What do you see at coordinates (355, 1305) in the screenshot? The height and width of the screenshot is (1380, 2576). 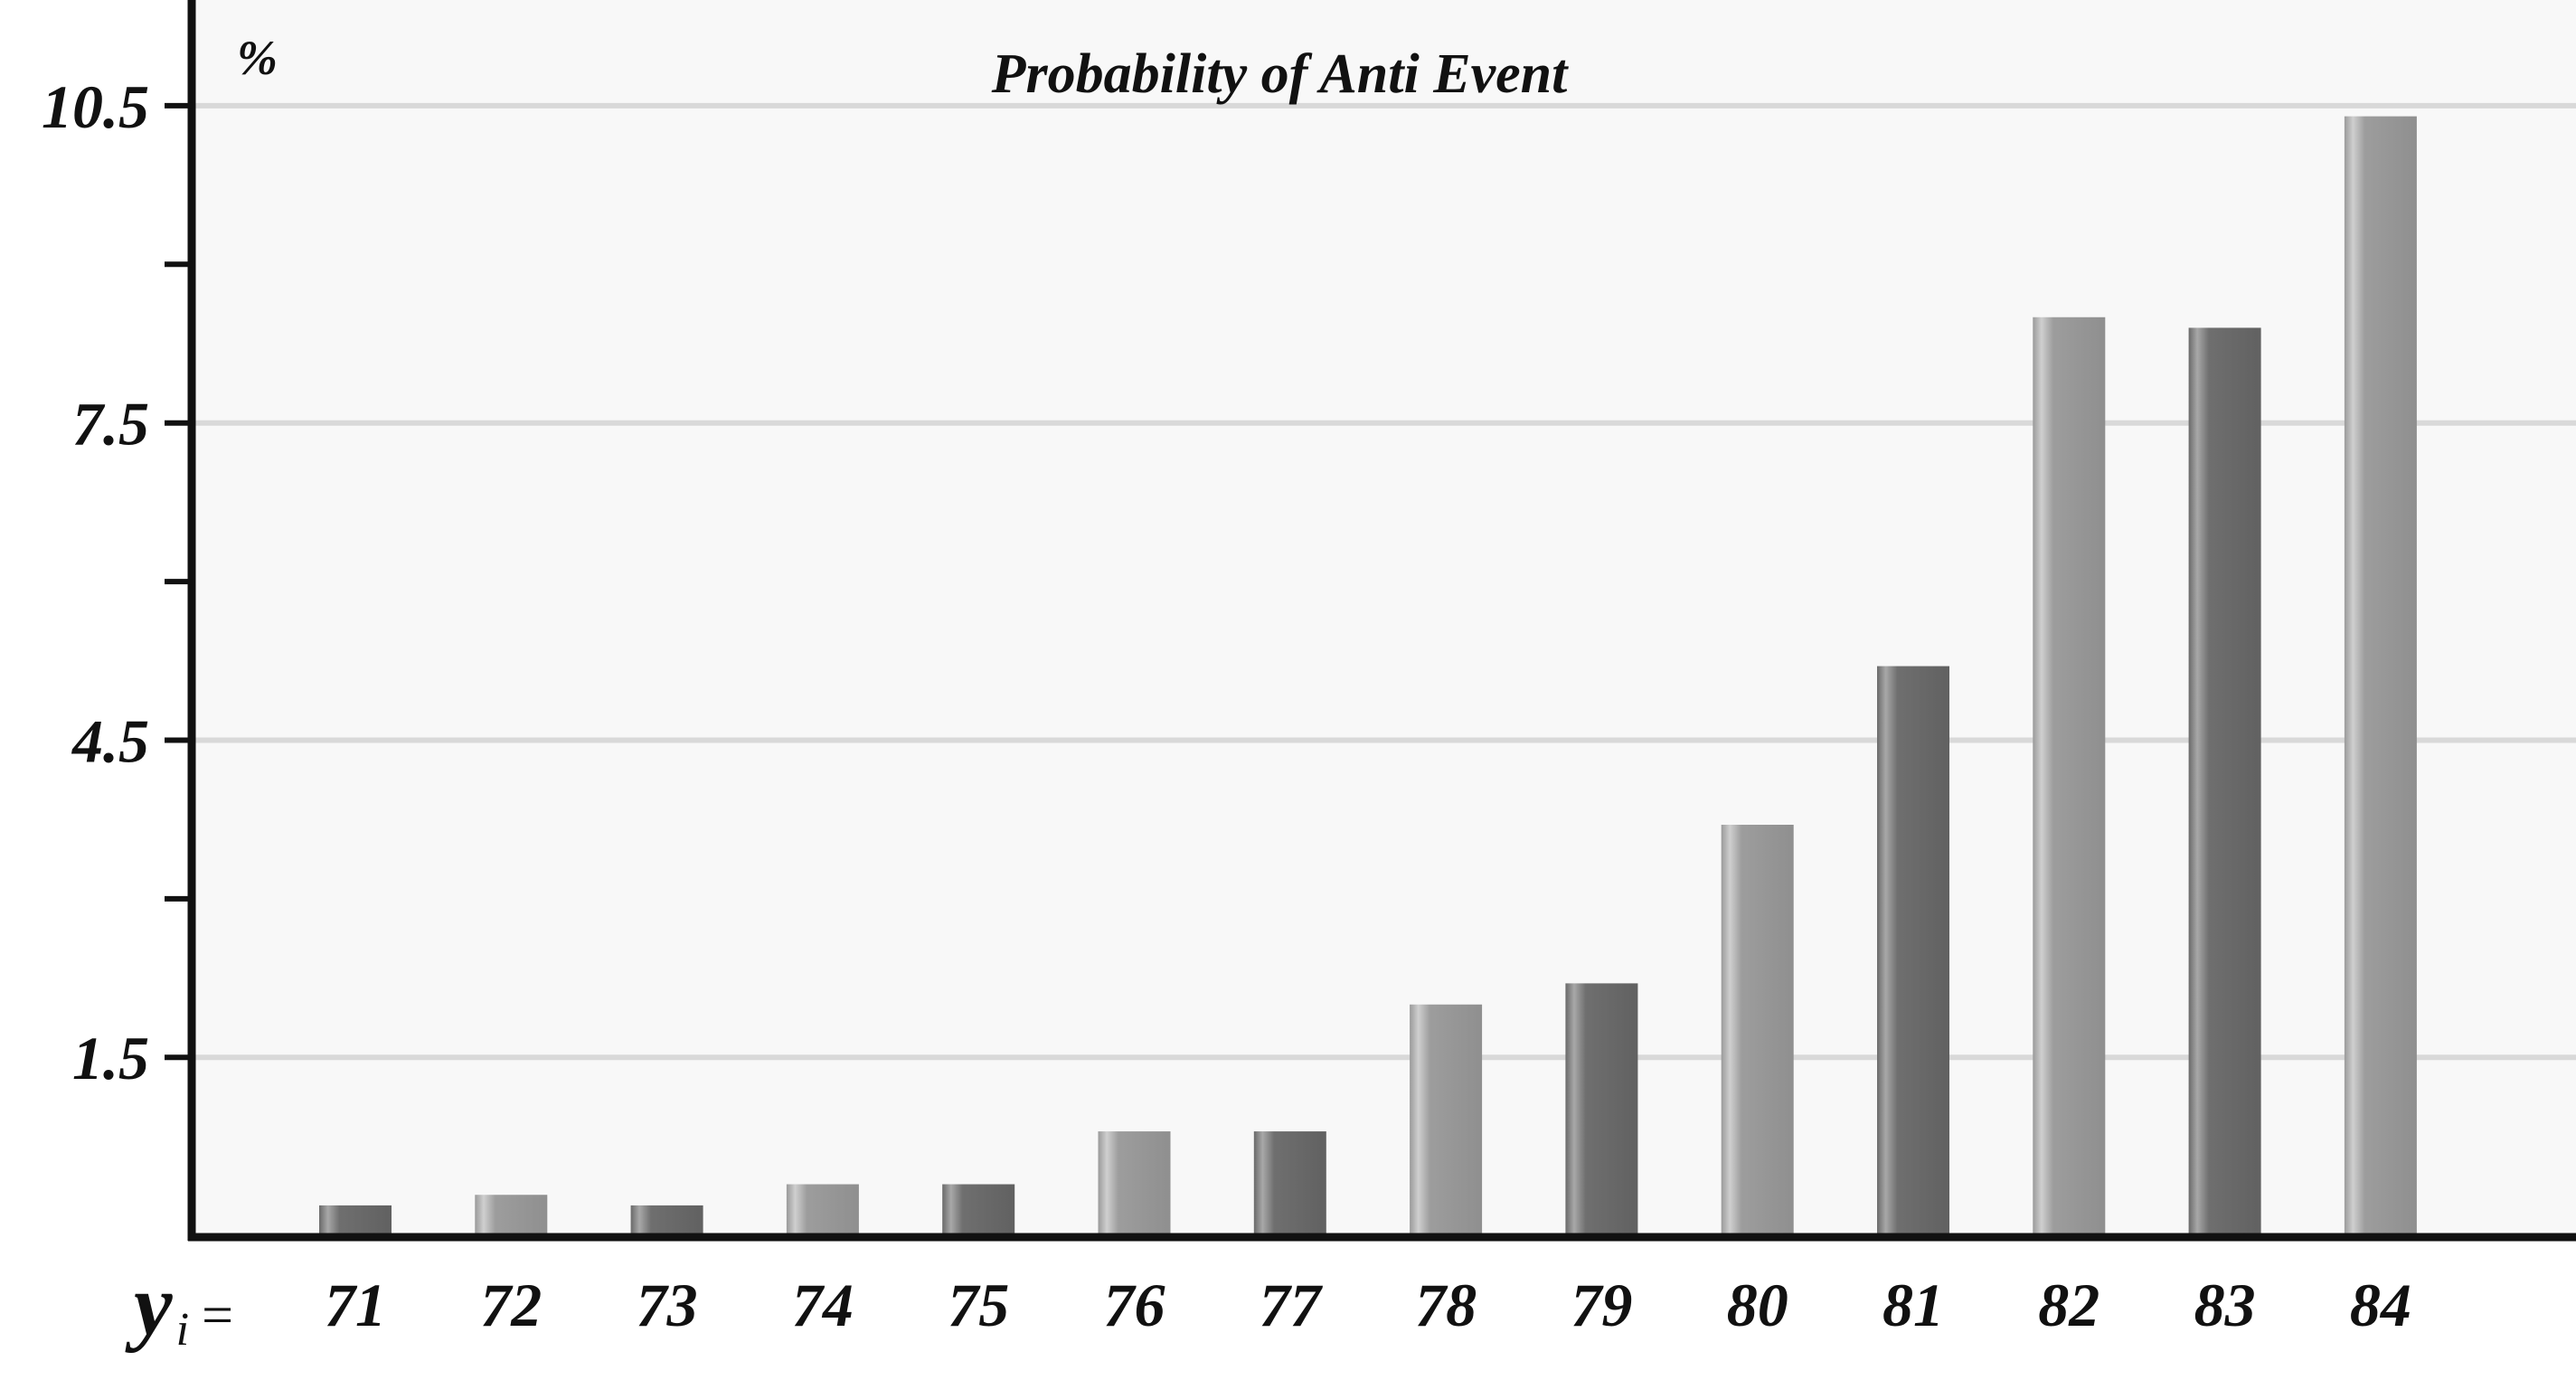 I see `x-tick-label-71: 71` at bounding box center [355, 1305].